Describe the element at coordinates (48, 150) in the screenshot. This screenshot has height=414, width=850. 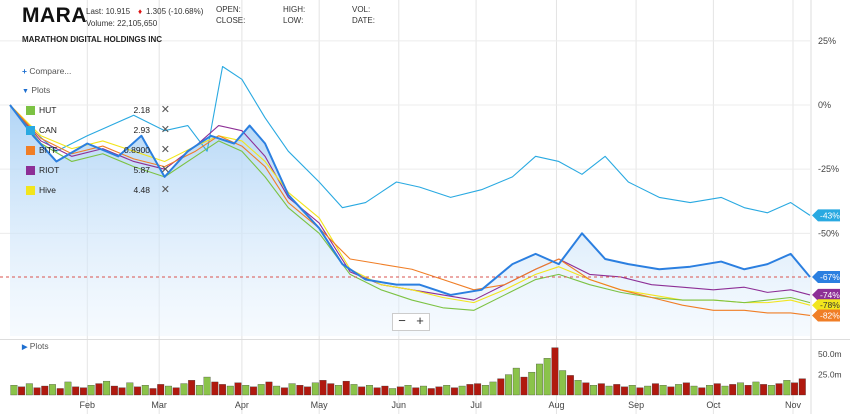
I see `legend-name: BITF` at that location.